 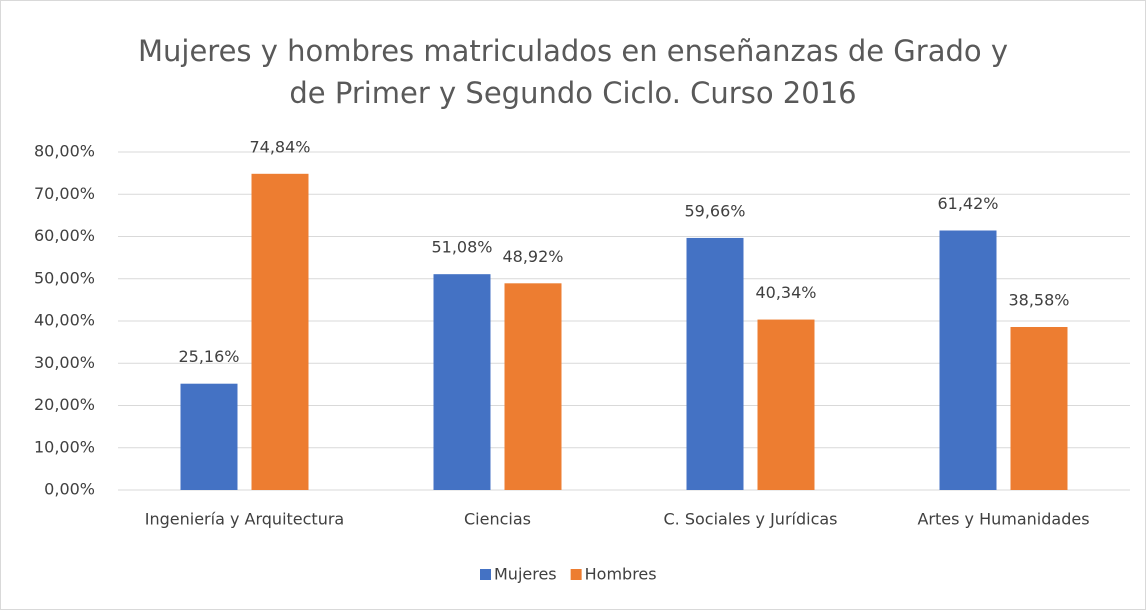 I want to click on x-tick-label: C. Sociales y Jurídicas, so click(x=750, y=519).